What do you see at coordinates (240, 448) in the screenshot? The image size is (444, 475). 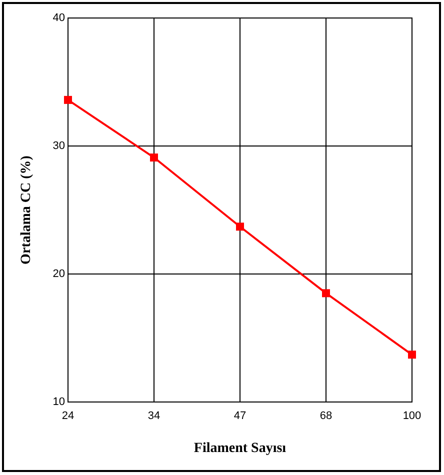 I see `x-axis-title: Filament Sayısı` at bounding box center [240, 448].